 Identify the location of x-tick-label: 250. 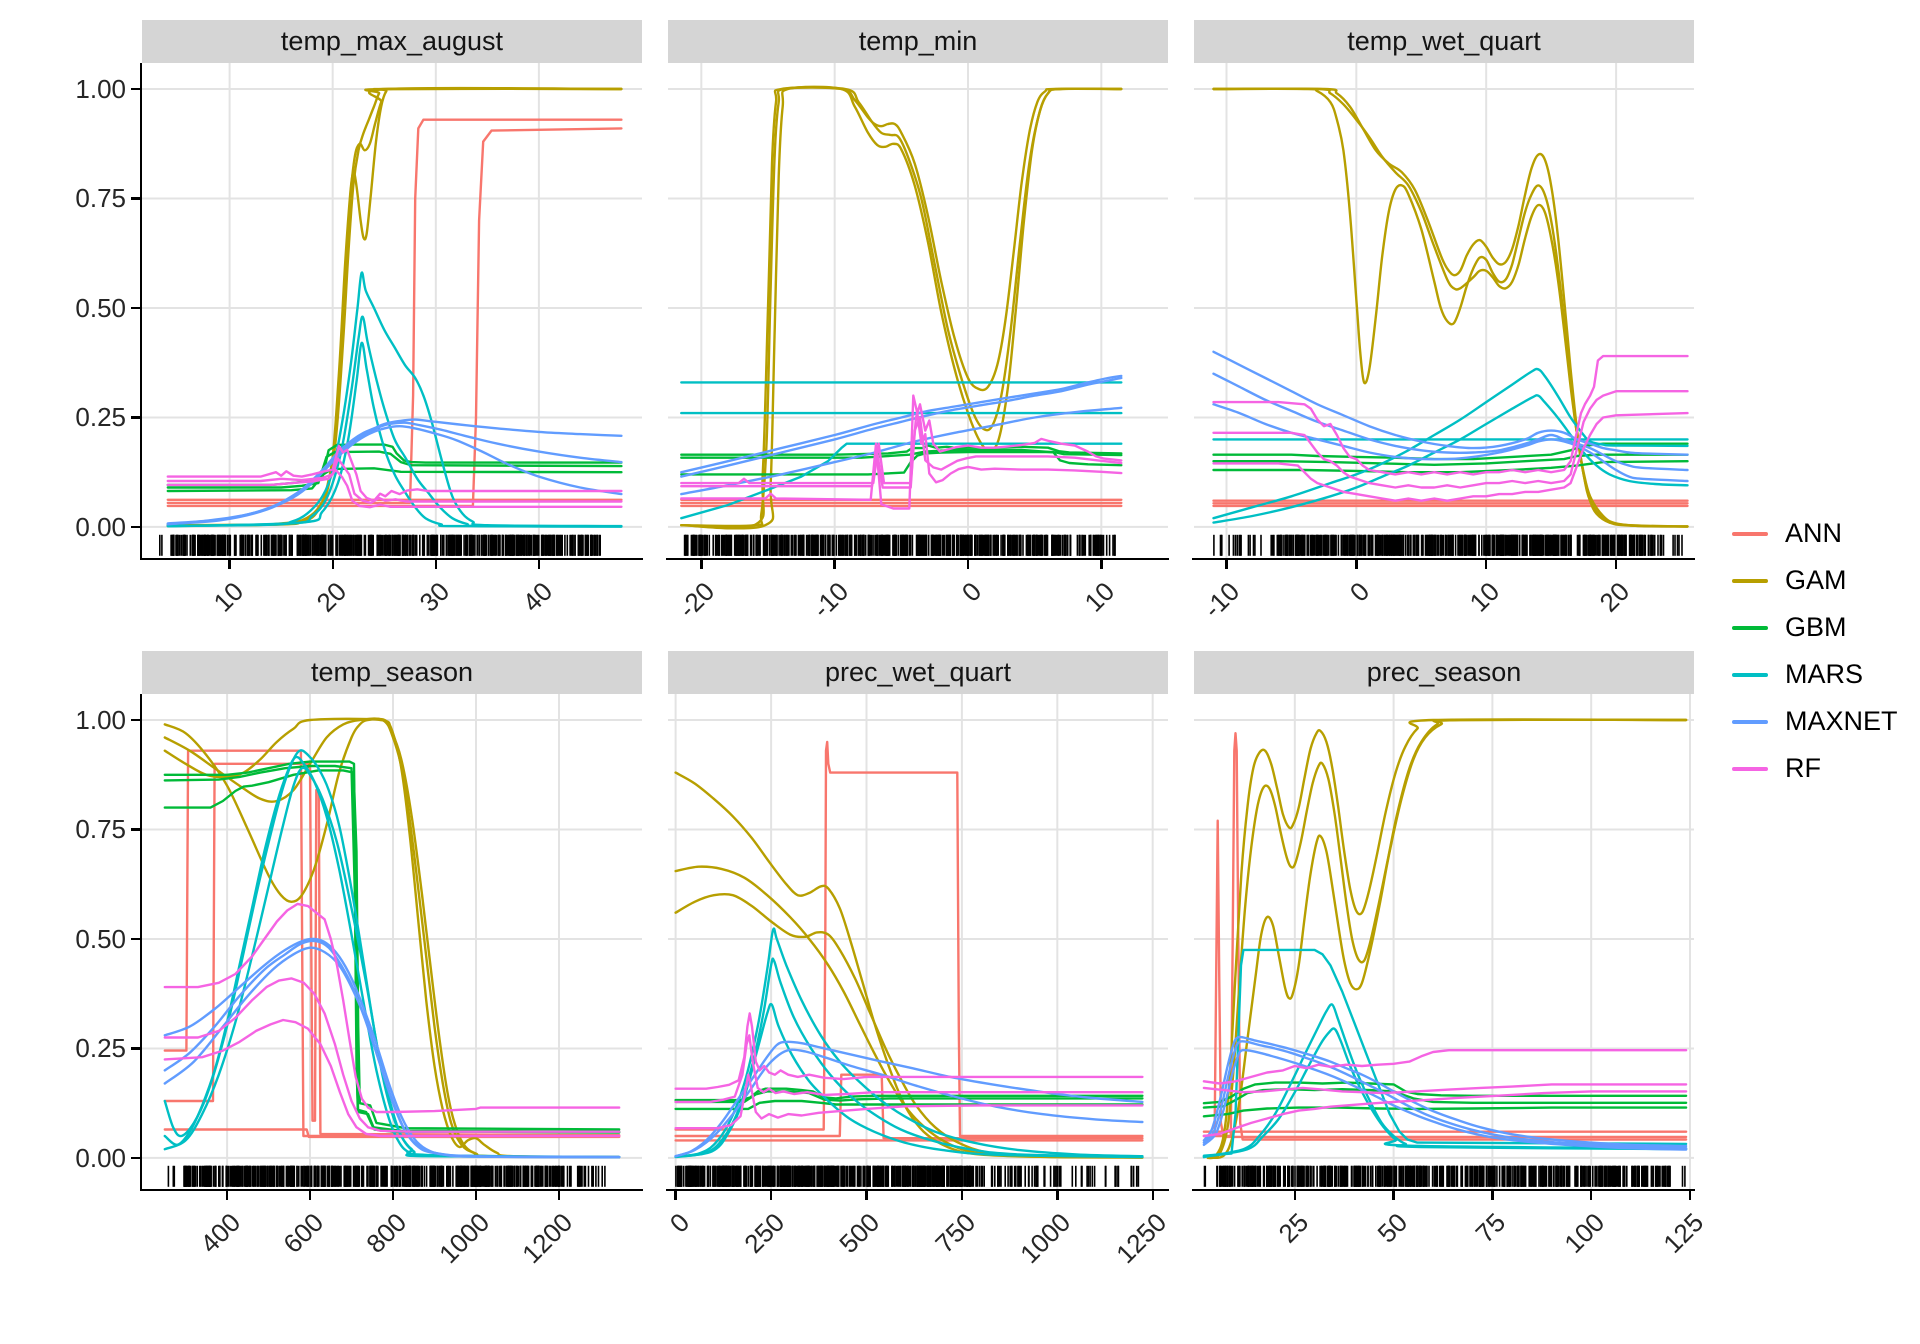
(764, 1233).